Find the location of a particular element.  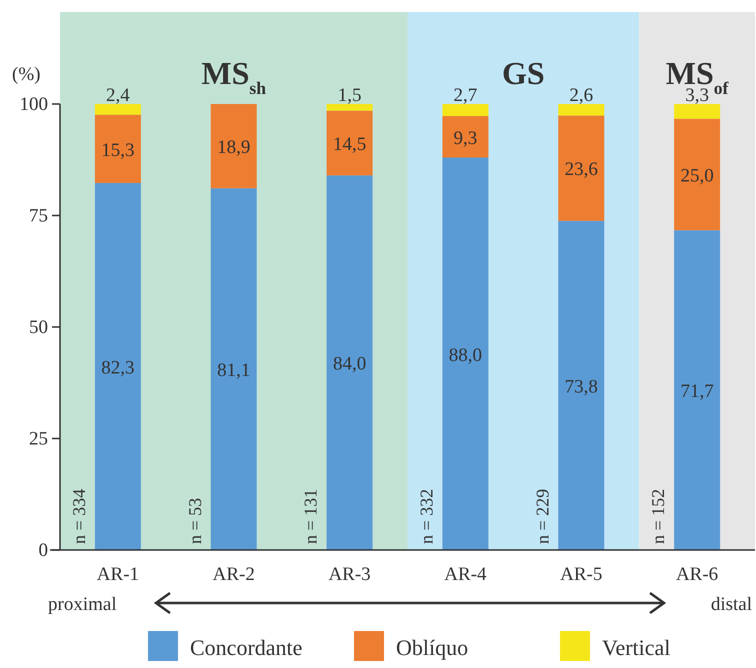

x-tick-label: AR-6 is located at coordinates (697, 574).